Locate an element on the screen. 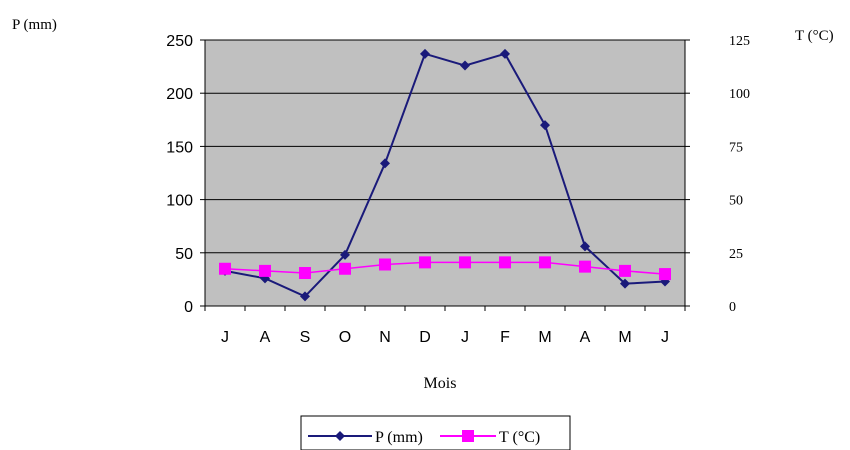  y-left-tick-label: 150 is located at coordinates (179, 147).